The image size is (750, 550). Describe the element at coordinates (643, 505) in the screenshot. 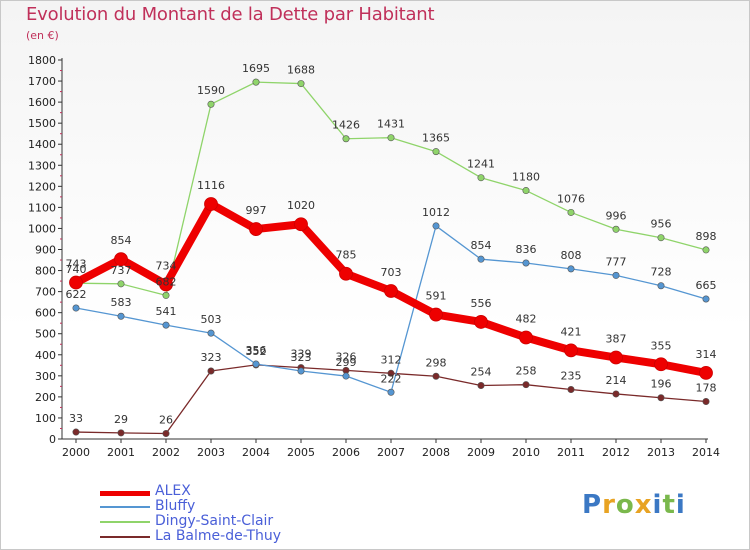

I see `logo-letter: x` at that location.